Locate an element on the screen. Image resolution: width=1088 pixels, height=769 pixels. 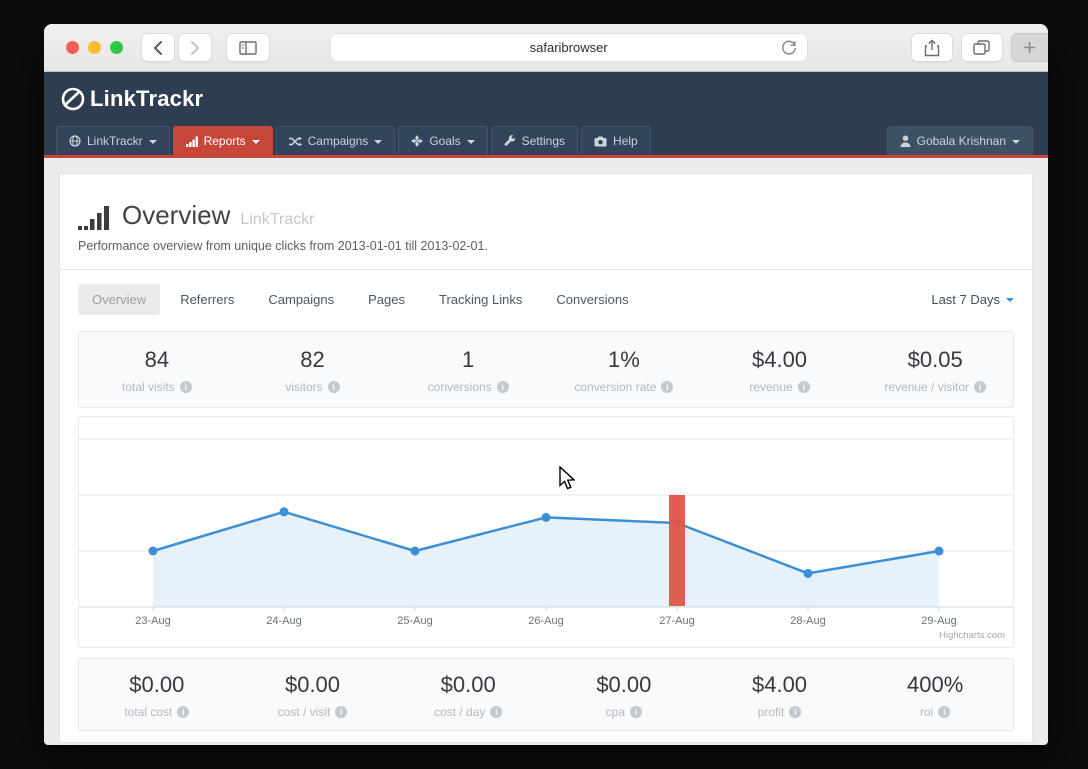
nav-item-help: Help is located at coordinates (616, 140).